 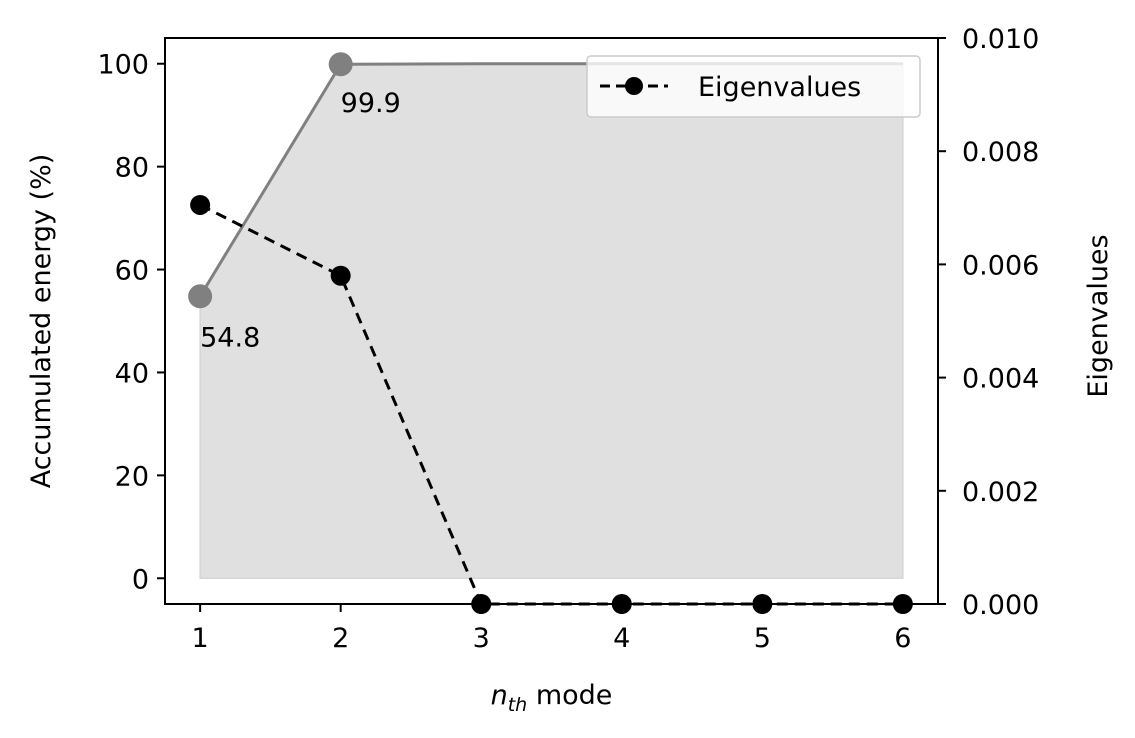 I want to click on x-tick-label-5: 5, so click(x=762, y=638).